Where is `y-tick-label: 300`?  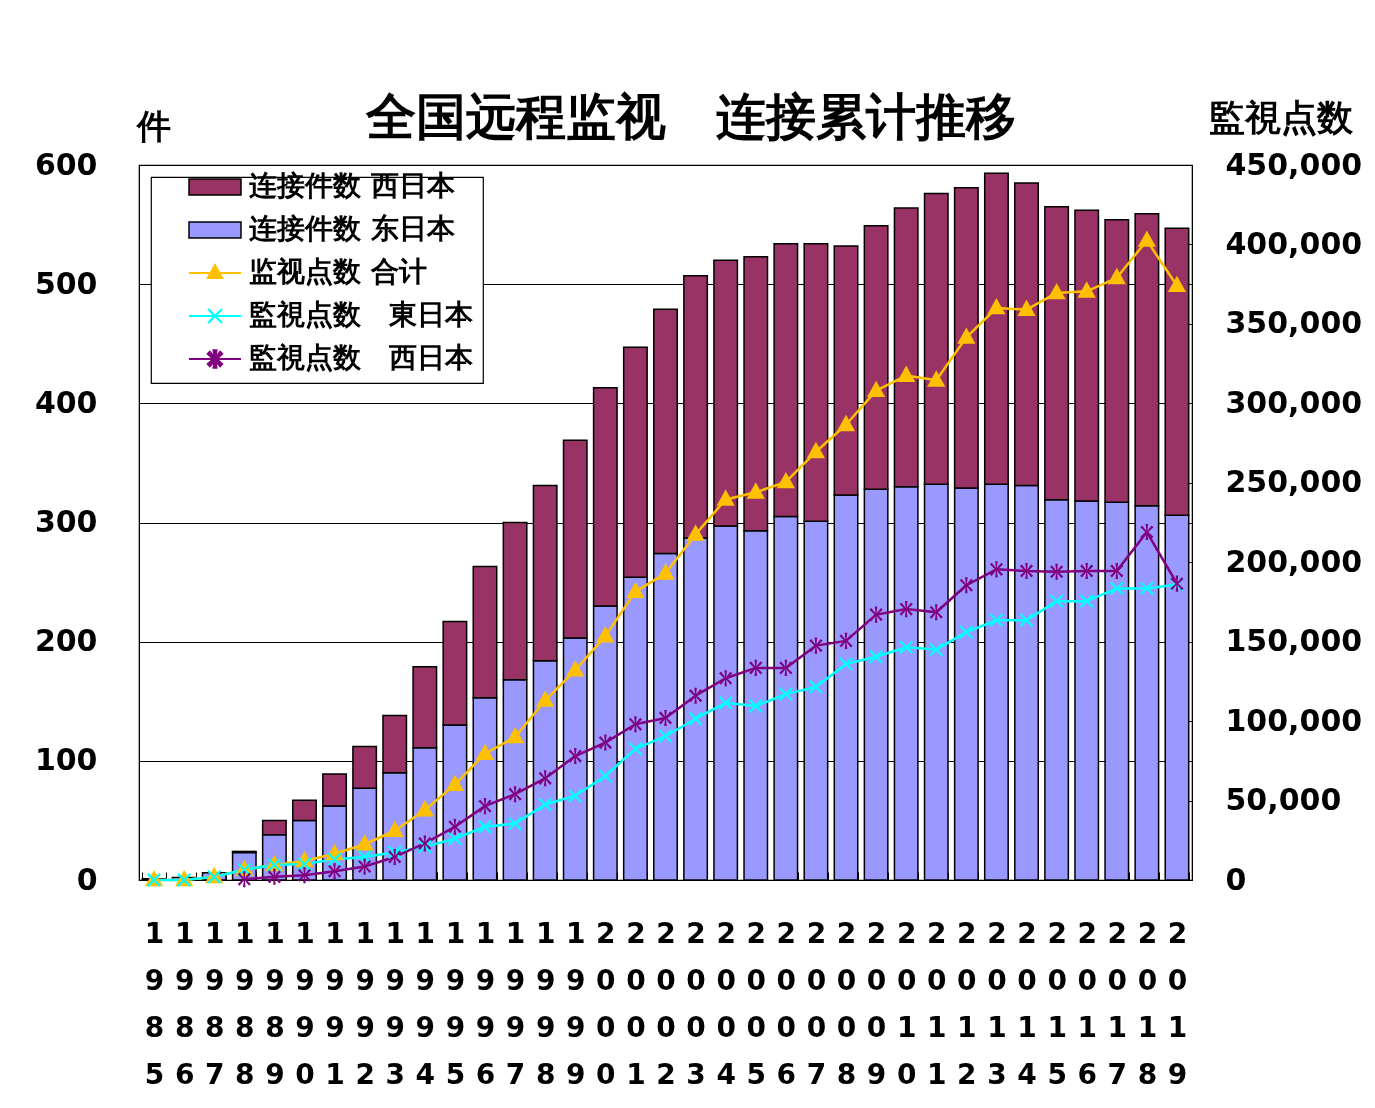 y-tick-label: 300 is located at coordinates (66, 521).